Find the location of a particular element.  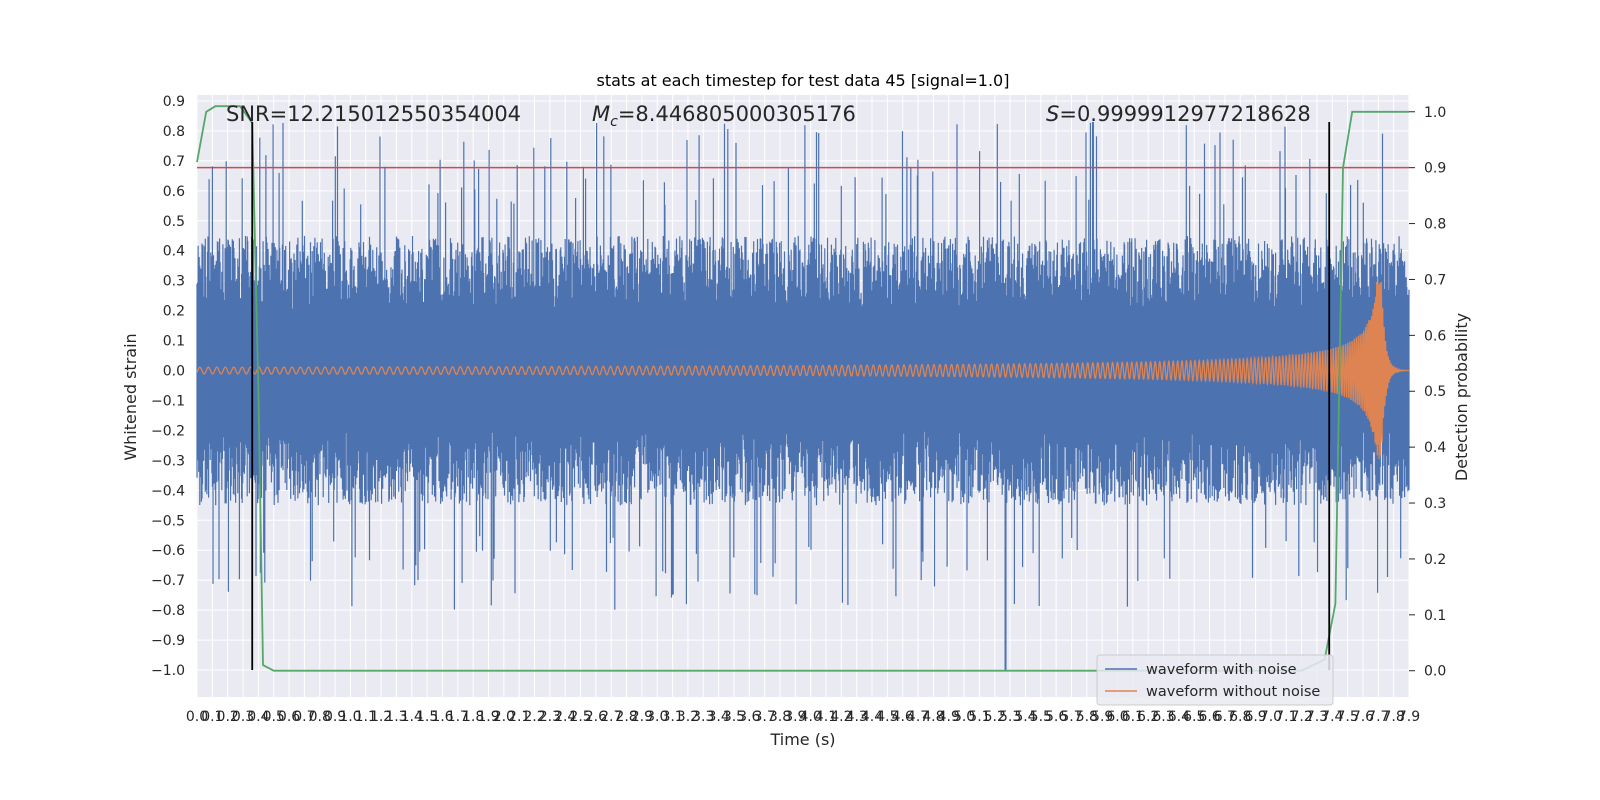

y2-tick-label: 0.1 is located at coordinates (1435, 616).